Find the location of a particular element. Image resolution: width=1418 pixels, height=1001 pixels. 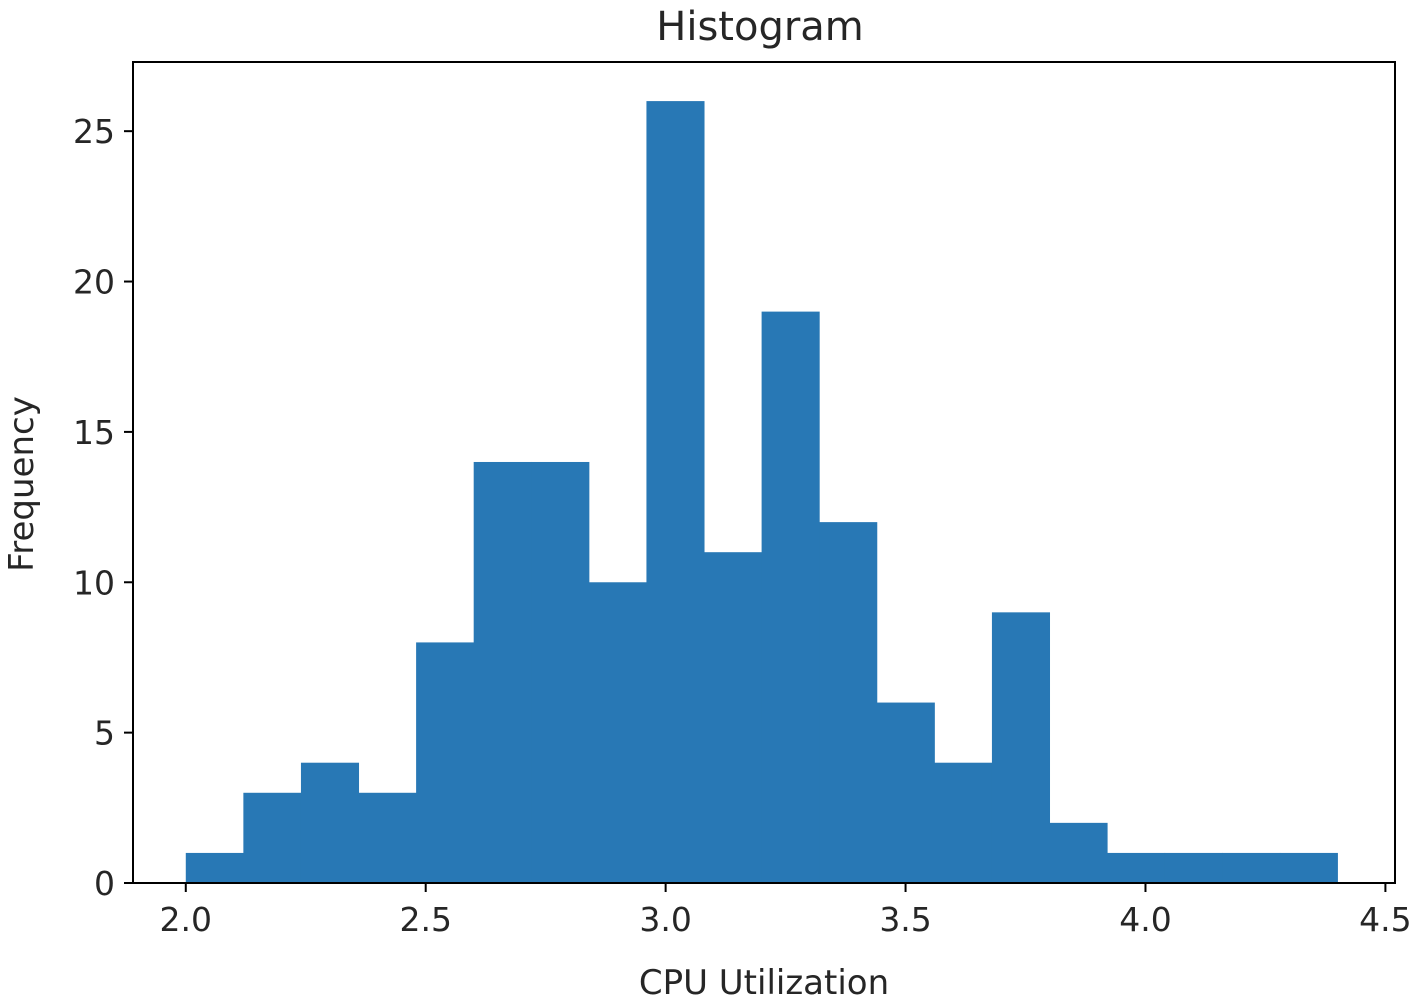

y-tick-label: 25 is located at coordinates (94, 131).